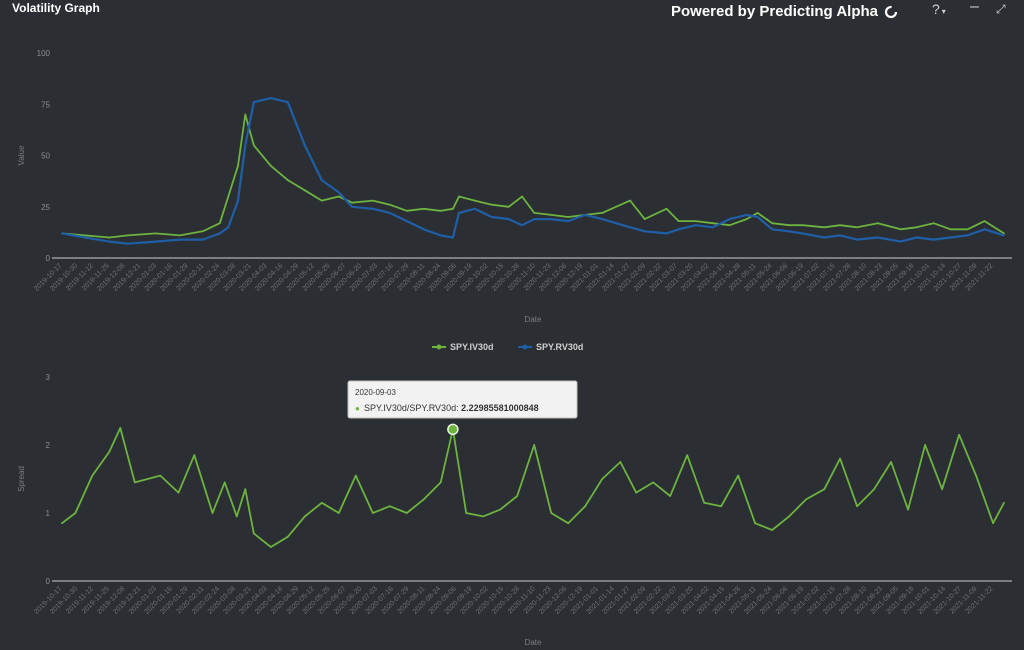  What do you see at coordinates (974, 7) in the screenshot?
I see `minimize-icon: –` at bounding box center [974, 7].